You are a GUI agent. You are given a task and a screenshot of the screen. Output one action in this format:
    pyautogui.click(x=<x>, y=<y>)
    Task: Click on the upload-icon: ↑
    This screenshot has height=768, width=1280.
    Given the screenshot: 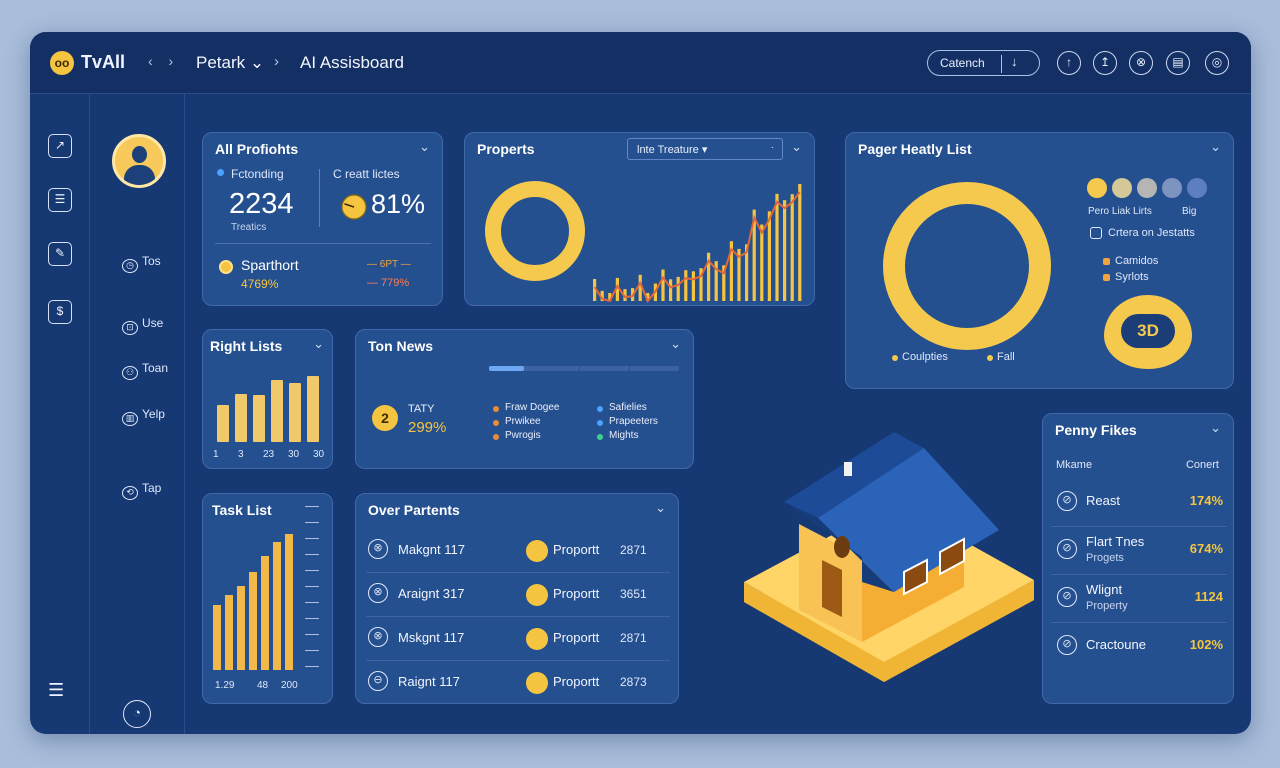 What is the action you would take?
    pyautogui.click(x=1069, y=63)
    